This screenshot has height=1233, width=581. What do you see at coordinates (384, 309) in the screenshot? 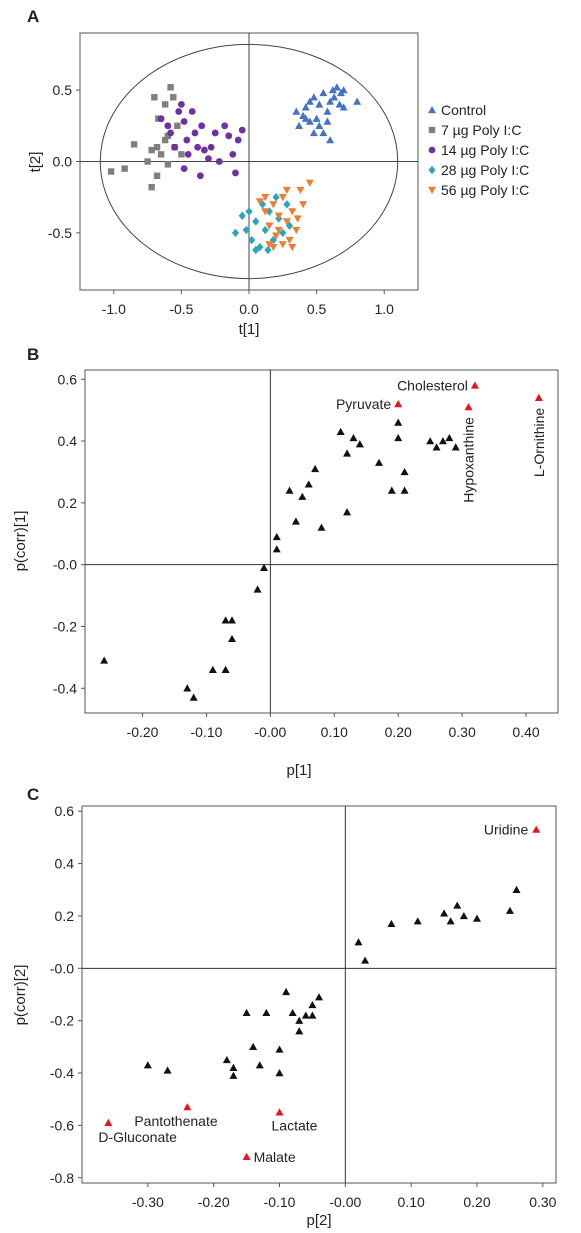
I see `x-tick-label: 1.0` at bounding box center [384, 309].